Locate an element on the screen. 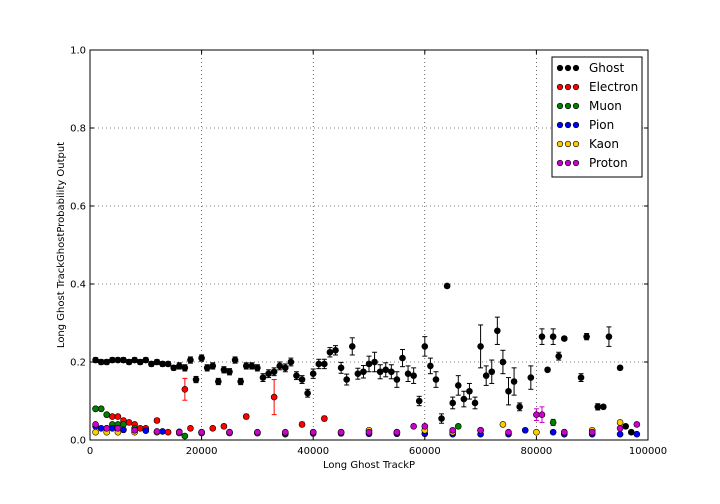 The width and height of the screenshot is (720, 504). legend-marker-proton is located at coordinates (576, 163).